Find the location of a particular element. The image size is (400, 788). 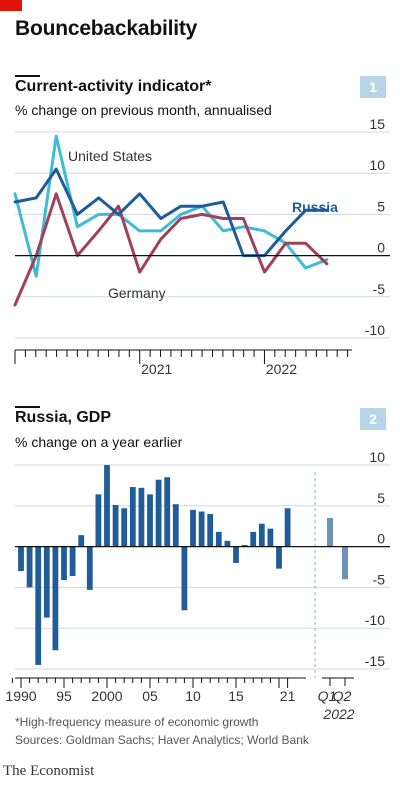

panel2-ytick-label: 0 is located at coordinates (381, 539).